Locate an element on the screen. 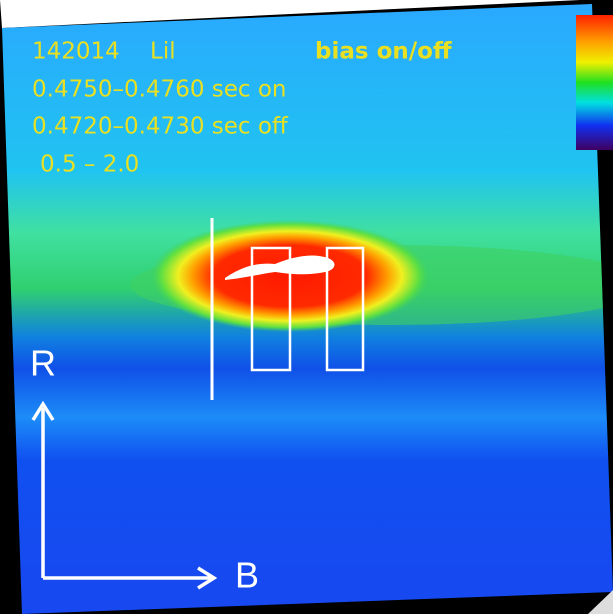 The width and height of the screenshot is (613, 614). shot-number: 142014 is located at coordinates (76, 52).